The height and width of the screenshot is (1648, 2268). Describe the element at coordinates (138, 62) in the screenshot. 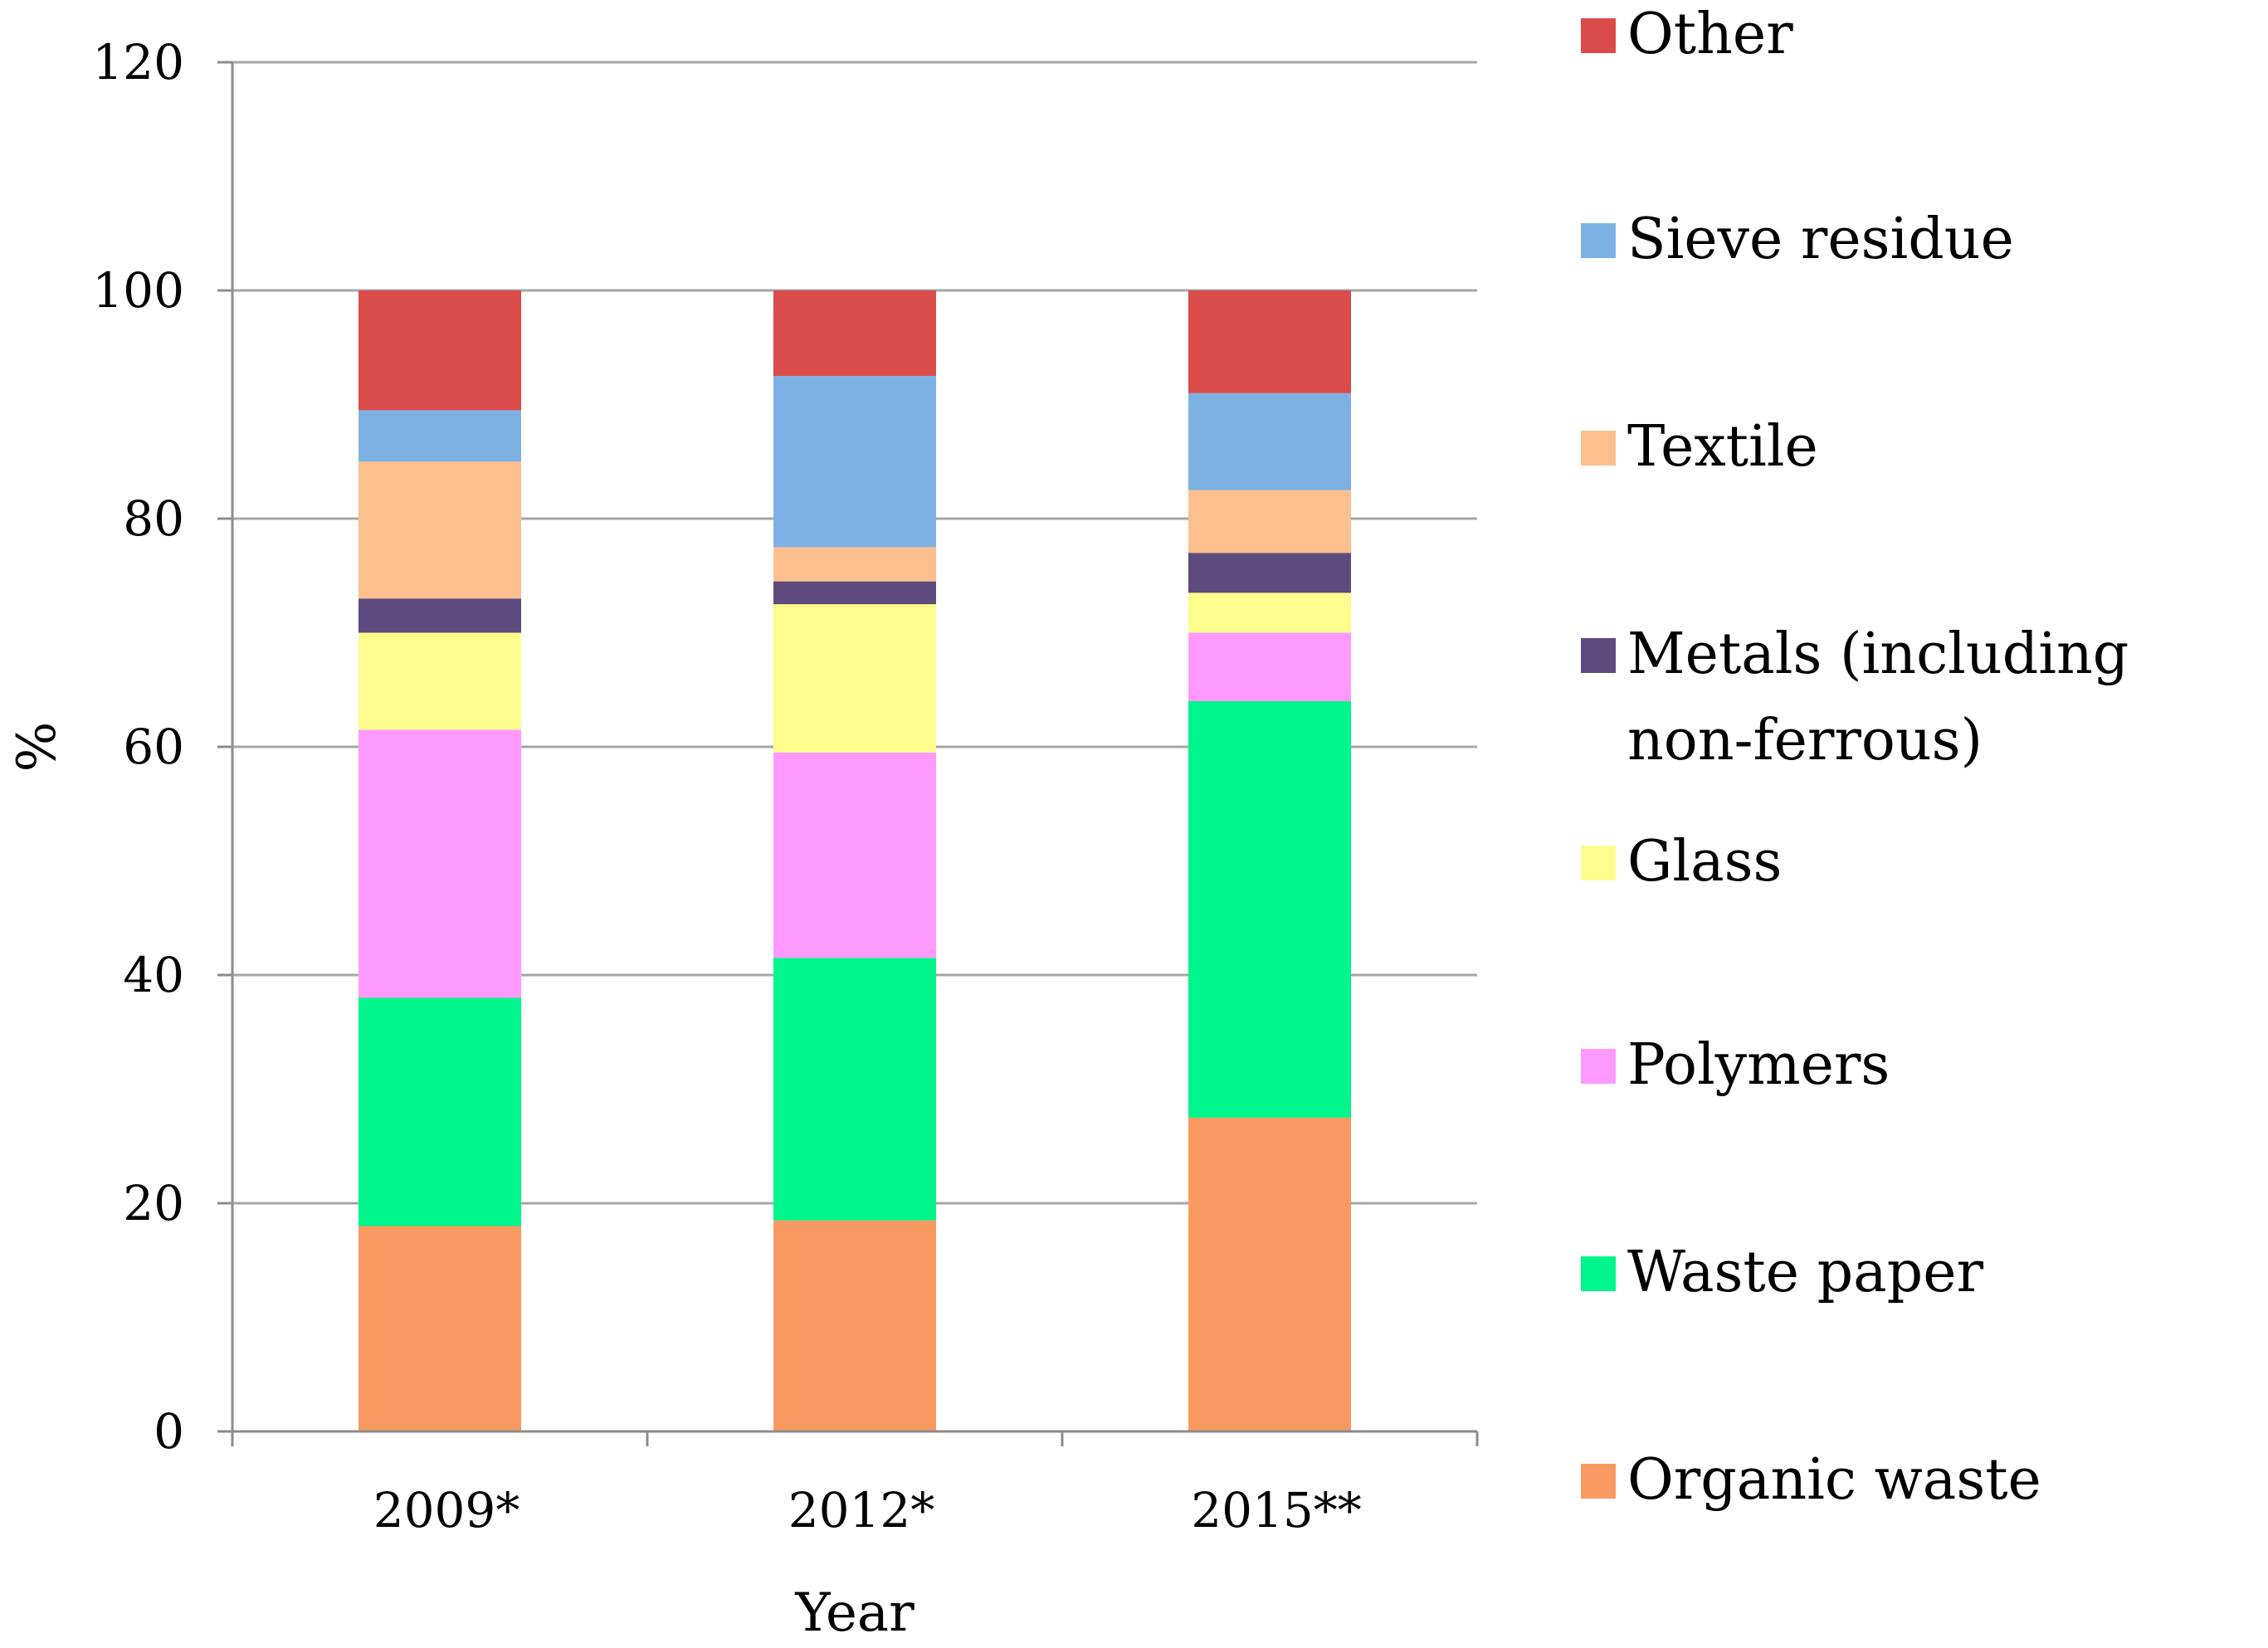

I see `y-tick-label: 120` at that location.